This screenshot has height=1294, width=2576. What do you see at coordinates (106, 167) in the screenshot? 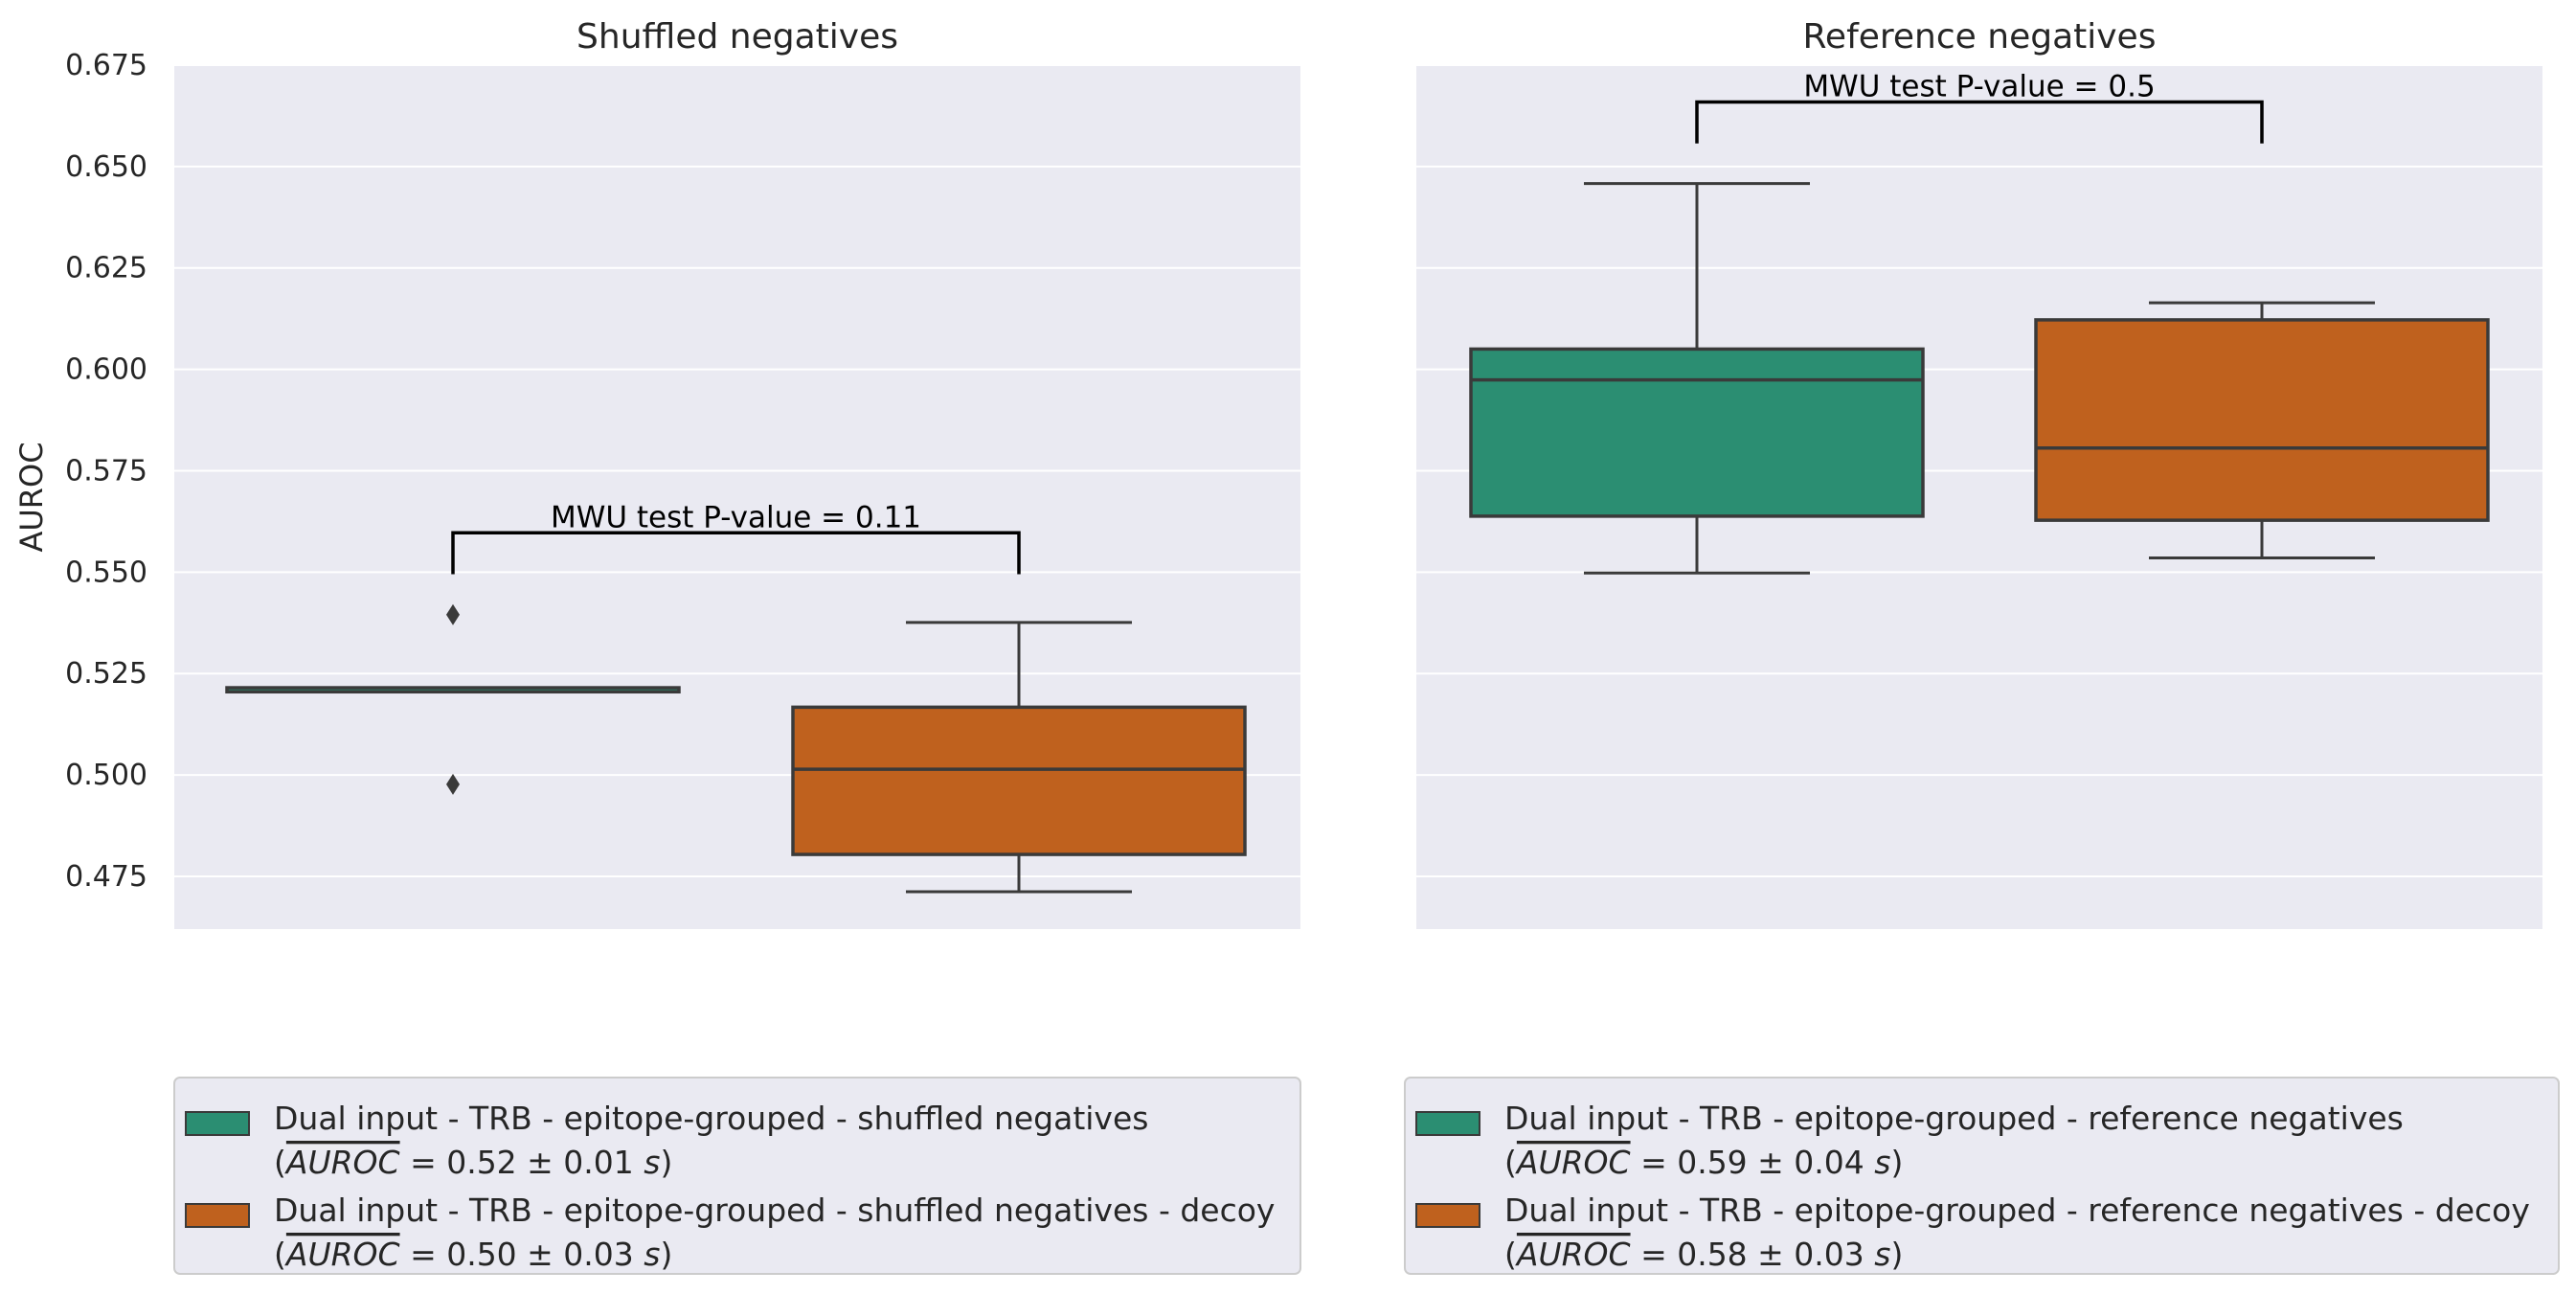
I see `y-tick-label: 0.650` at bounding box center [106, 167].